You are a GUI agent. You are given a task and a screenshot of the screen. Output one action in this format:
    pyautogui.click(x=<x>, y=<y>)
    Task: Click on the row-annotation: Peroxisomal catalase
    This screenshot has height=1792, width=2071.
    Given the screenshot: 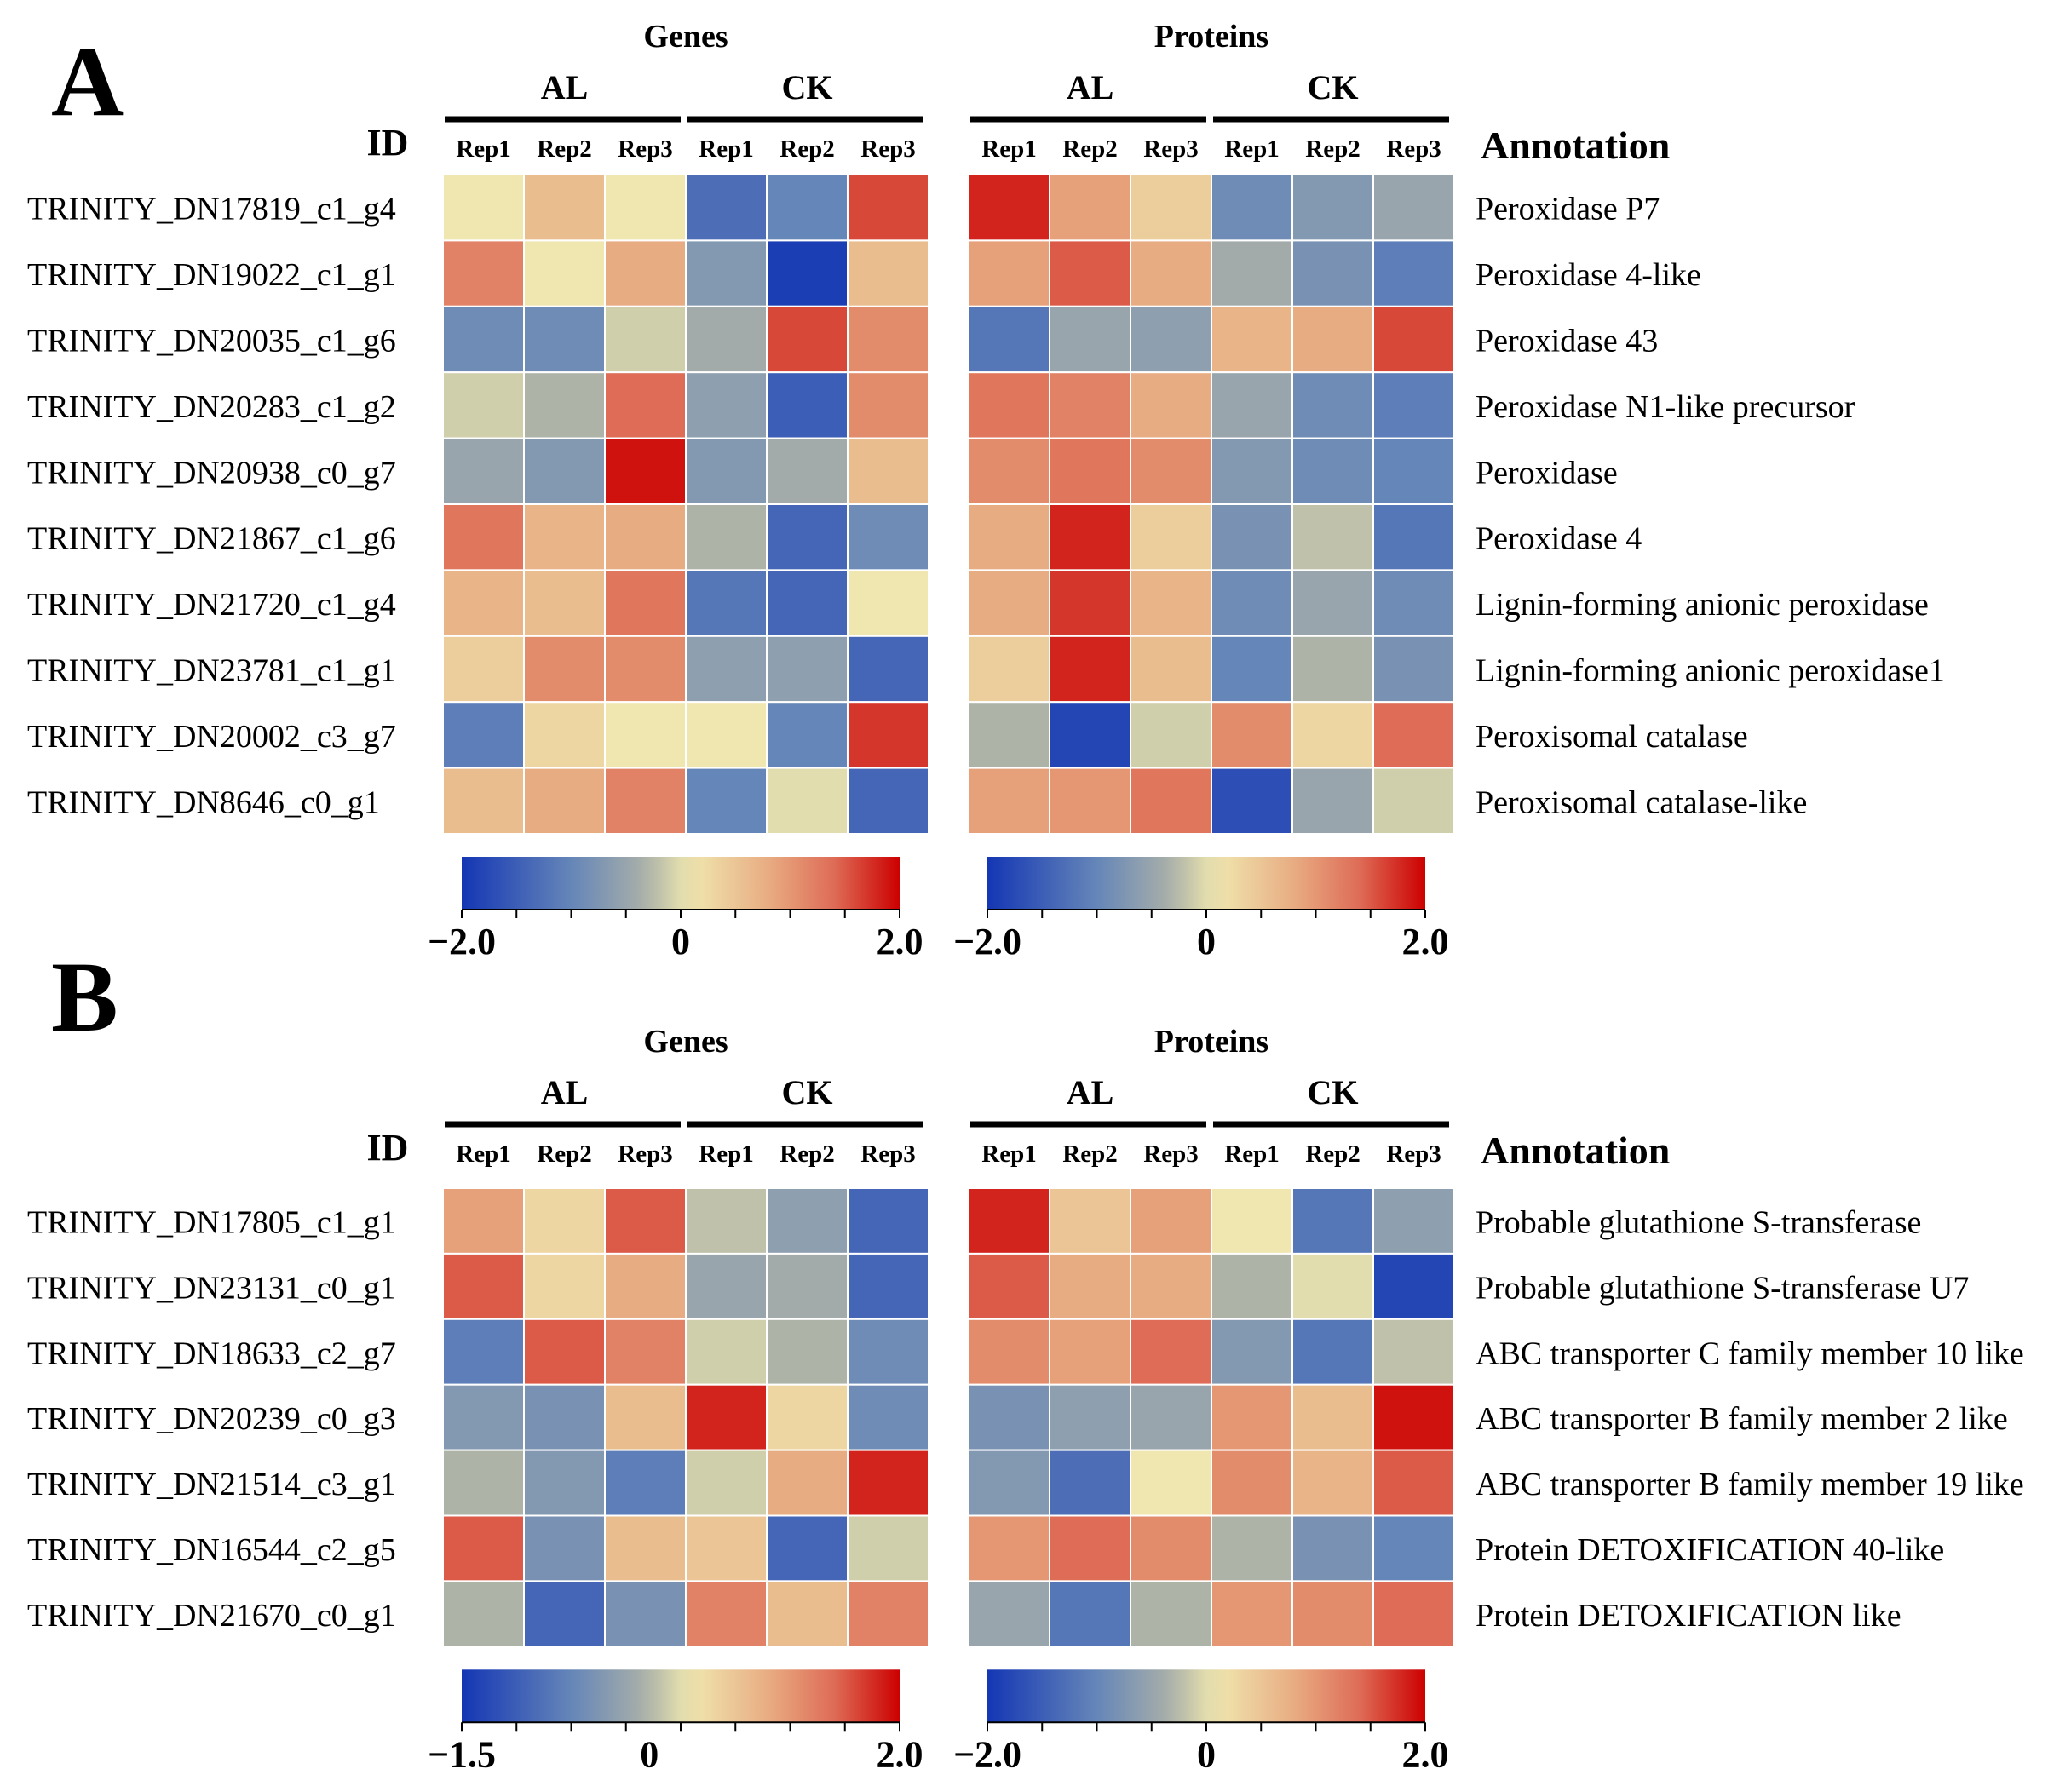 What is the action you would take?
    pyautogui.click(x=1612, y=737)
    